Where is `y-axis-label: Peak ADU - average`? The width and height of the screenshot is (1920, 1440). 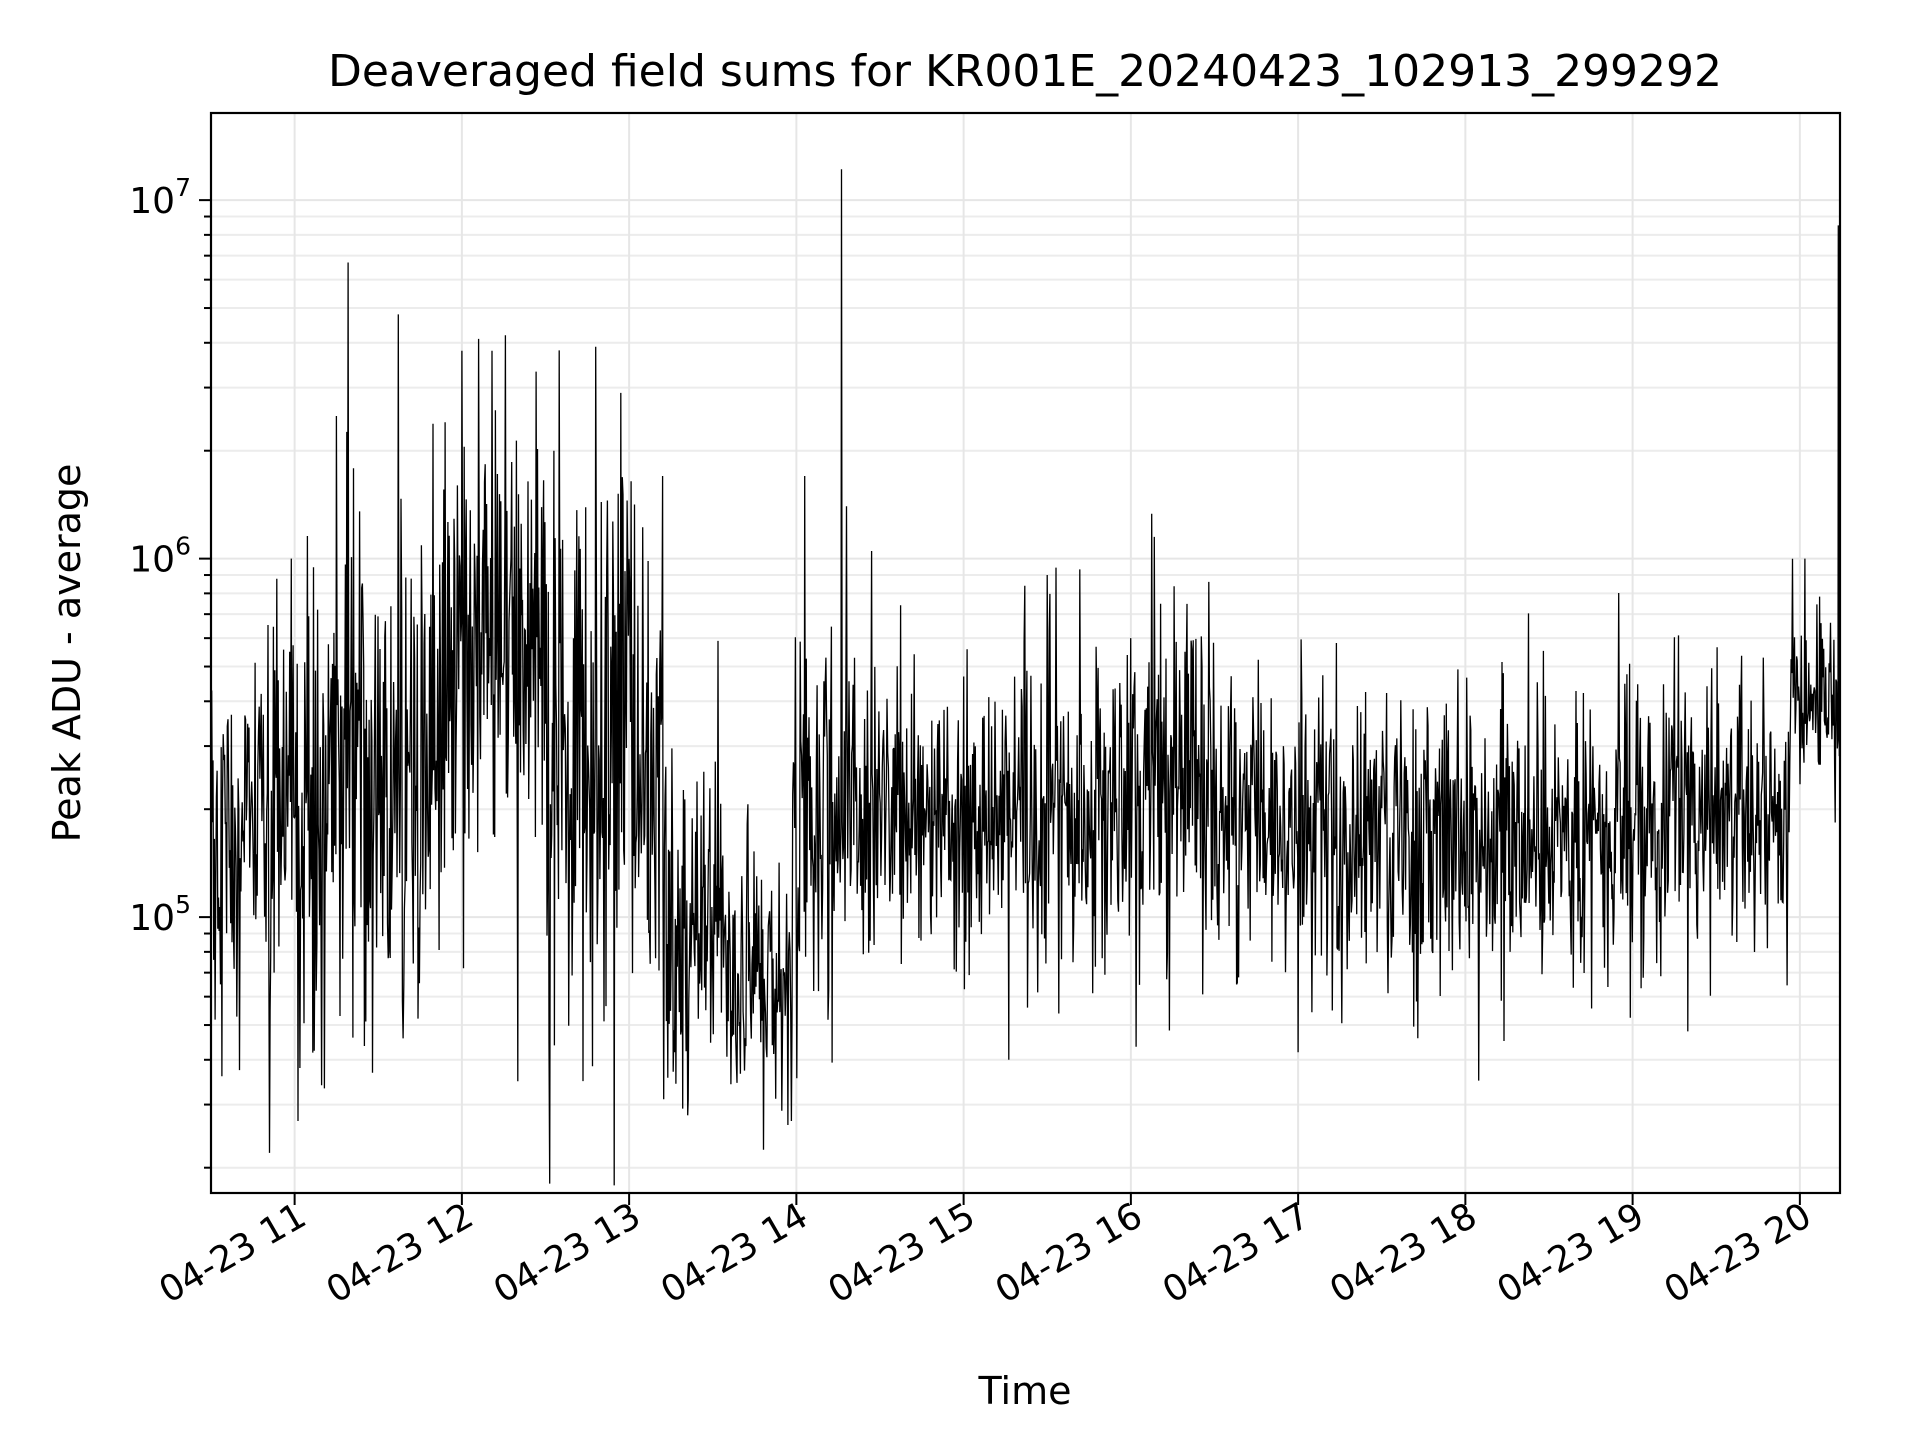 y-axis-label: Peak ADU - average is located at coordinates (67, 653).